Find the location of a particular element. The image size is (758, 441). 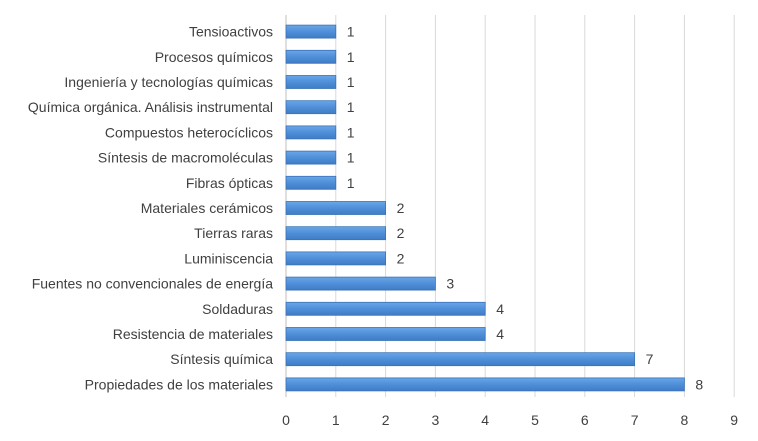

category-label: Resistencia de materiales is located at coordinates (193, 334).